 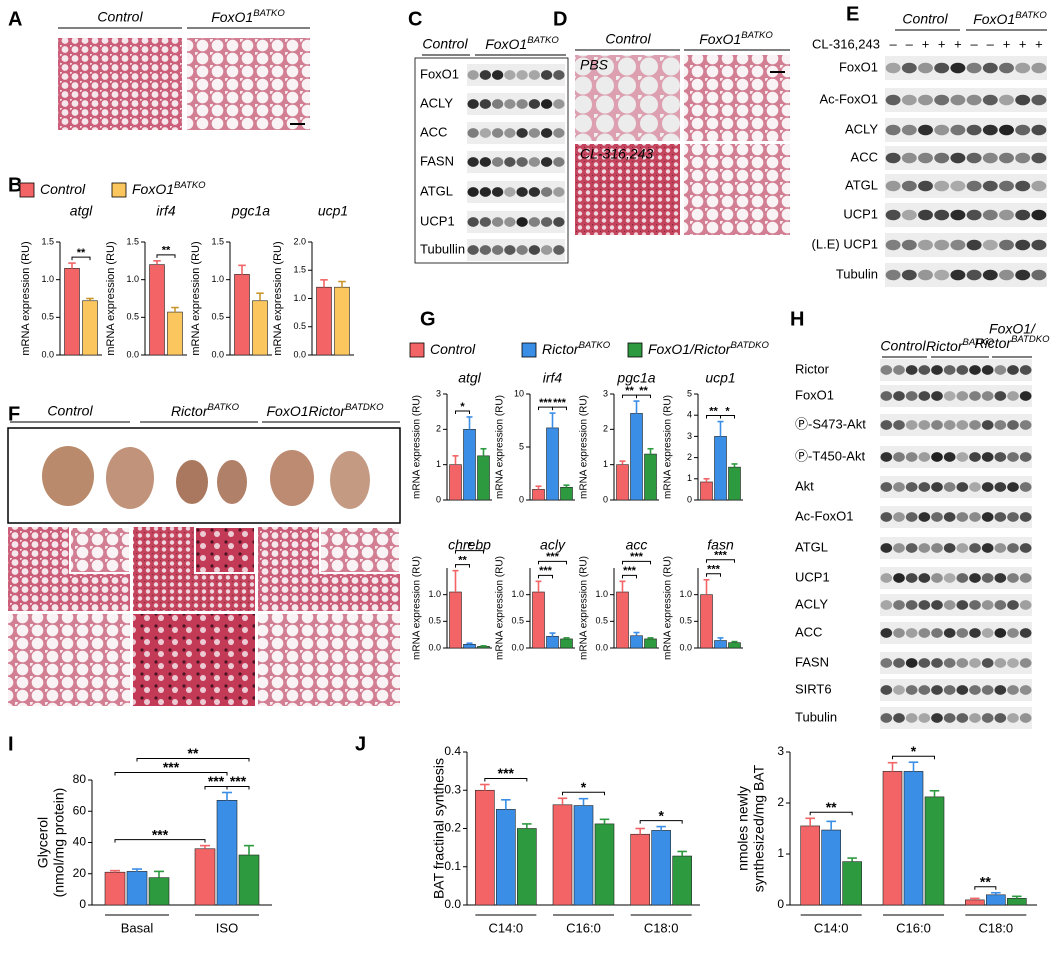 What do you see at coordinates (720, 378) in the screenshot?
I see `subplot-title: ucp1` at bounding box center [720, 378].